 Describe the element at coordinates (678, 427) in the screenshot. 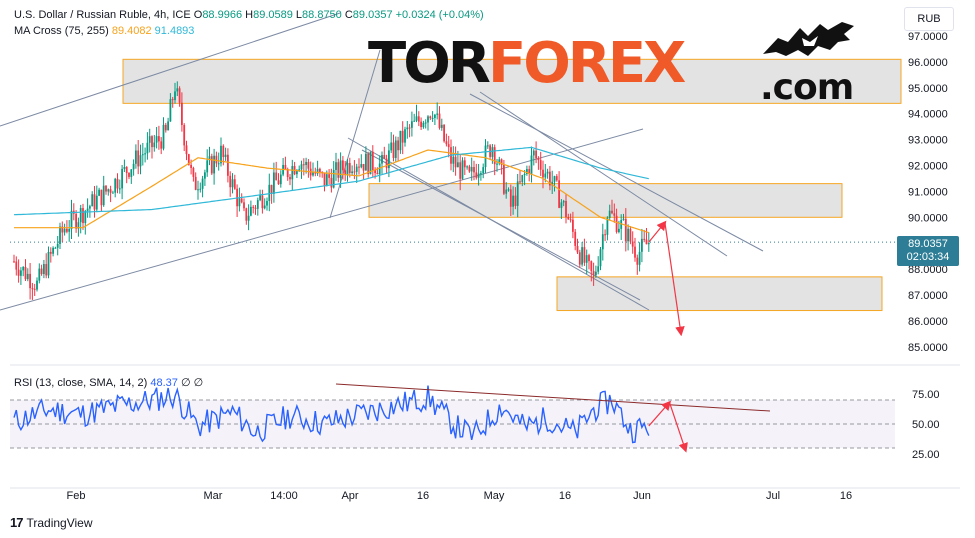

I see `rsi-projection-arrow` at that location.